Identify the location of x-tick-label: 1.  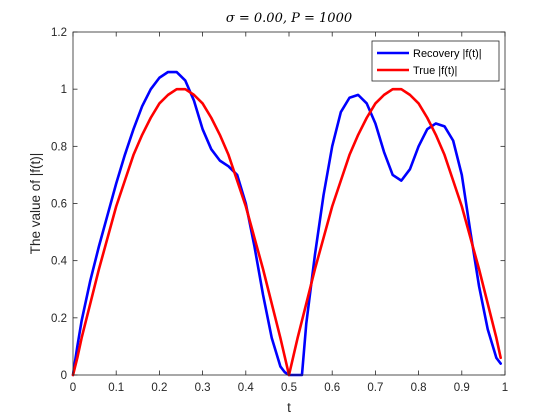
(505, 388).